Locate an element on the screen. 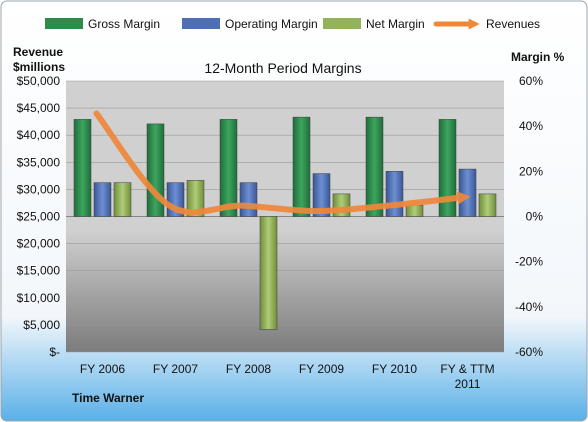  legend-label-net-margin: Net Margin is located at coordinates (395, 24).